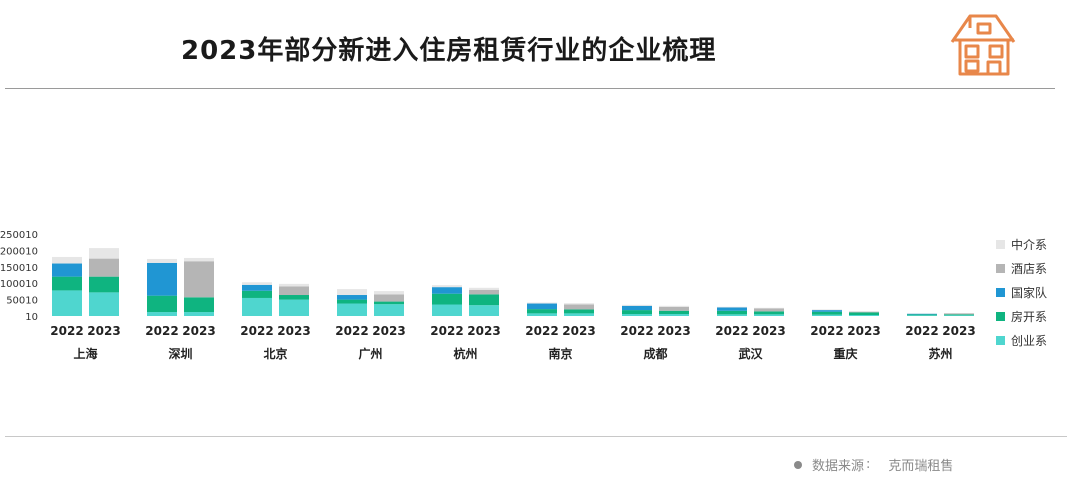 The image size is (1080, 491). I want to click on legend-item: 房开系, so click(1021, 316).